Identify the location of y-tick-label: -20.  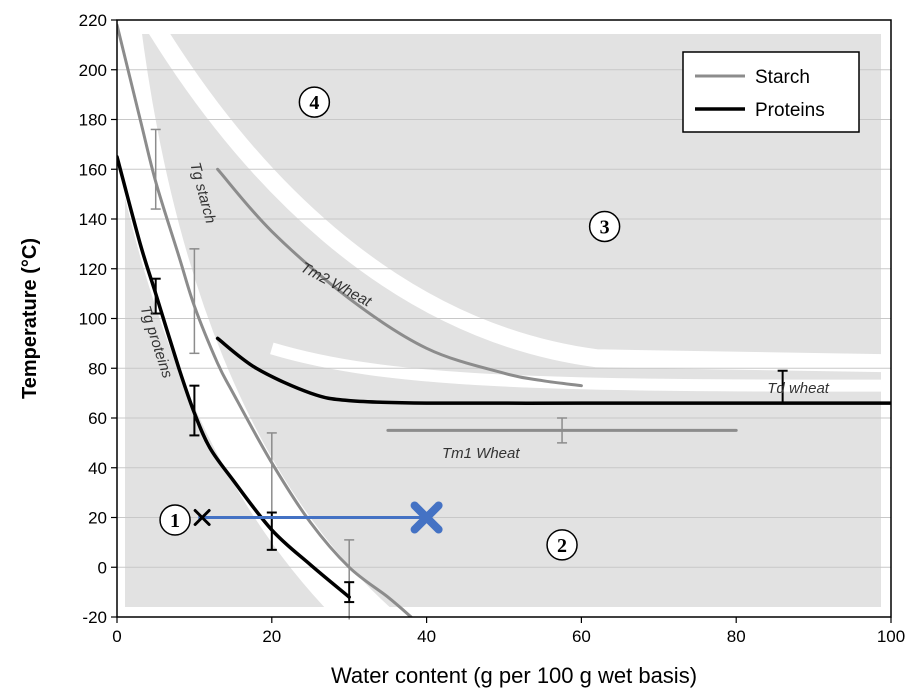
(94, 617).